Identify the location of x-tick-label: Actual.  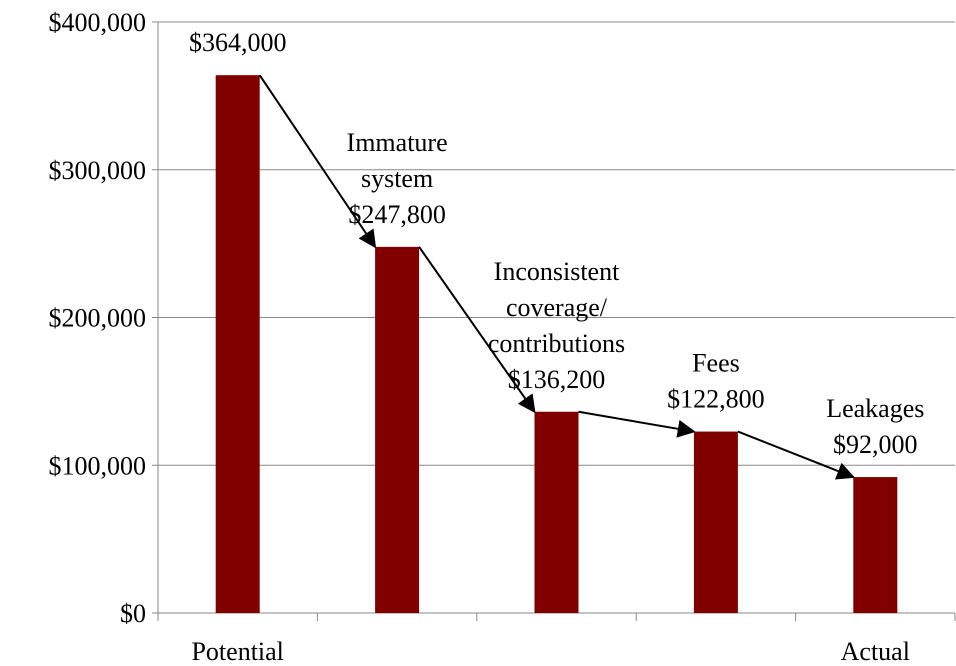
(875, 651).